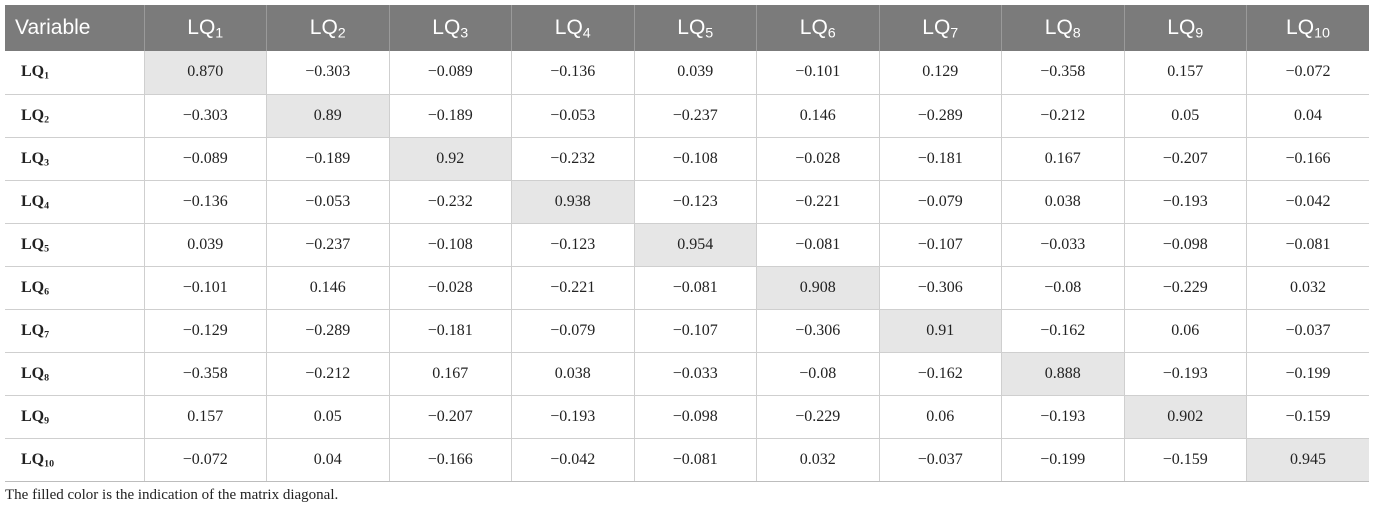 The width and height of the screenshot is (1375, 514). Describe the element at coordinates (818, 116) in the screenshot. I see `table-cell: 0.146` at that location.